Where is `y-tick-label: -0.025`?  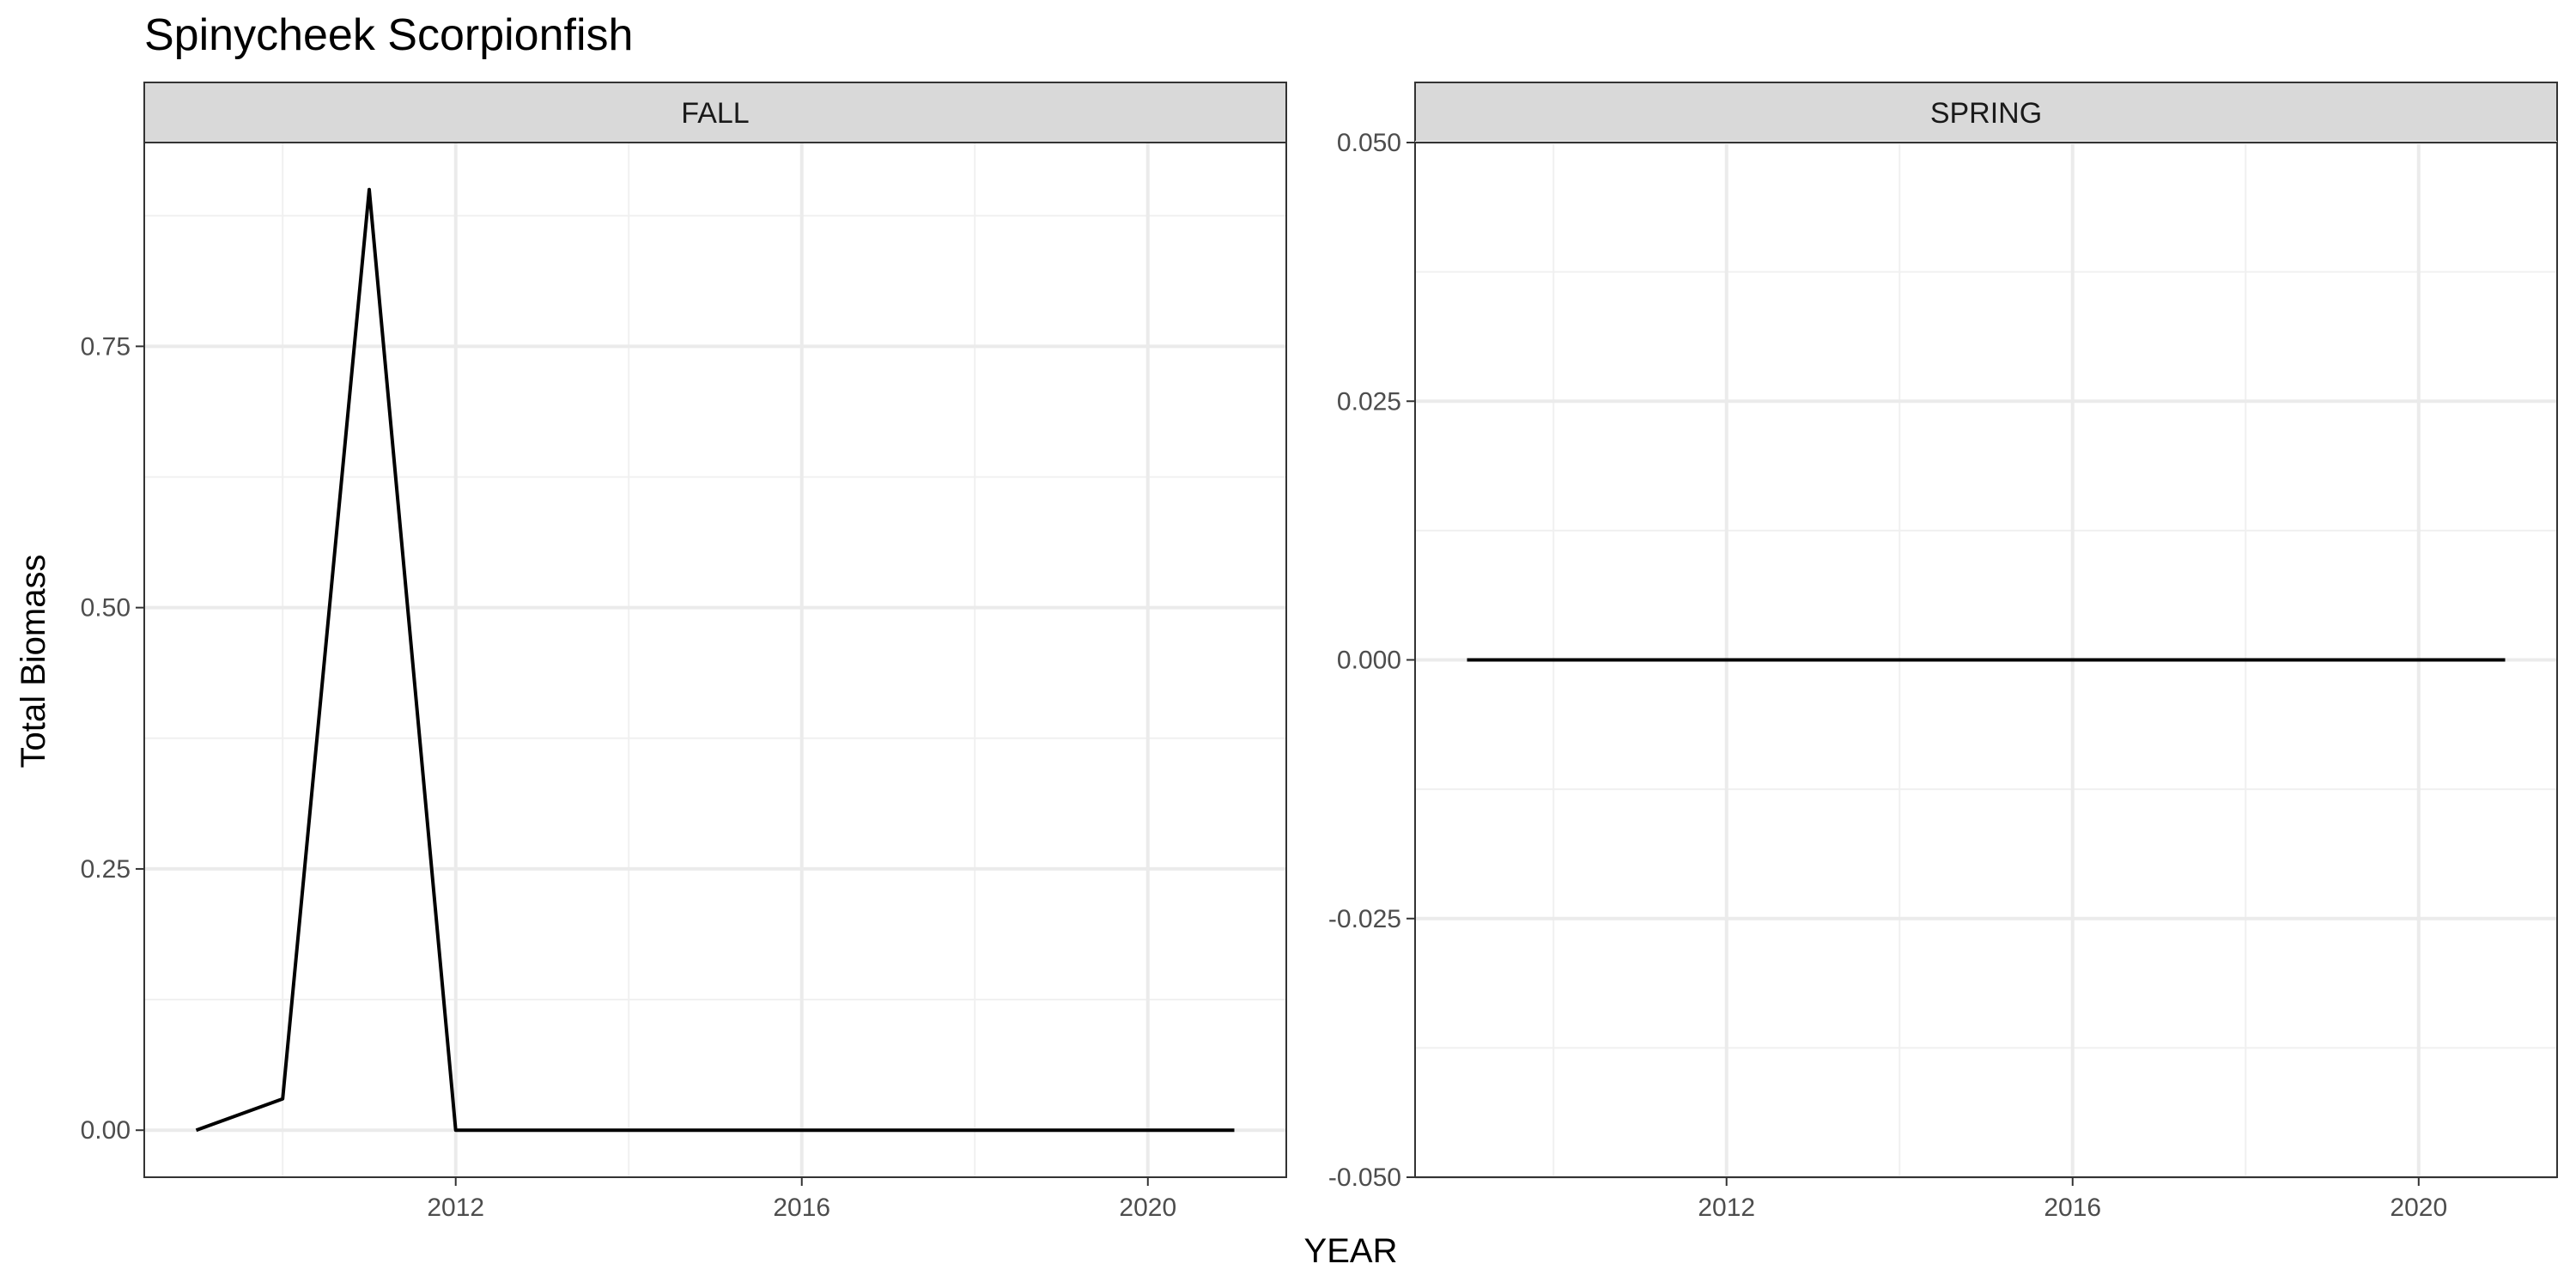
y-tick-label: -0.025 is located at coordinates (1364, 919).